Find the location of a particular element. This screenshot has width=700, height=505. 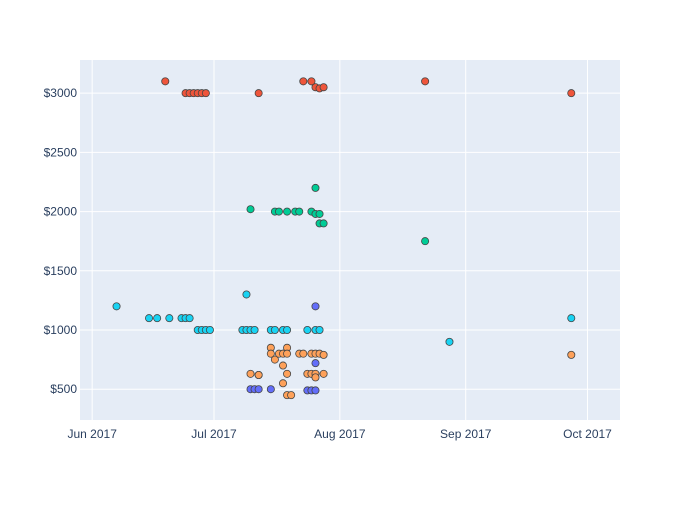

y-tick-label-1: $1000 is located at coordinates (61, 330).